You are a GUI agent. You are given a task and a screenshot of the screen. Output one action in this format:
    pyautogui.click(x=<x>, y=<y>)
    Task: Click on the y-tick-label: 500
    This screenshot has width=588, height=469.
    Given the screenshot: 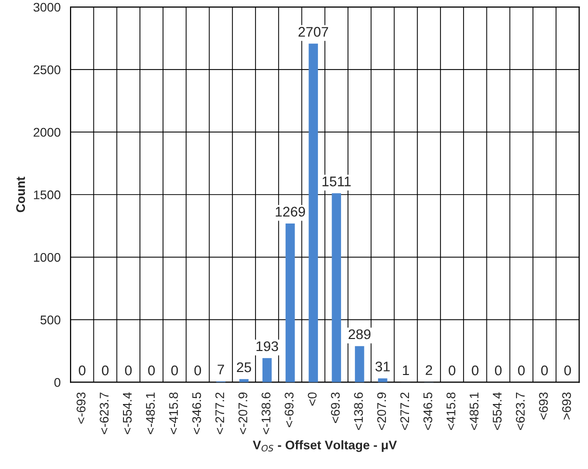 What is the action you would take?
    pyautogui.click(x=50, y=320)
    